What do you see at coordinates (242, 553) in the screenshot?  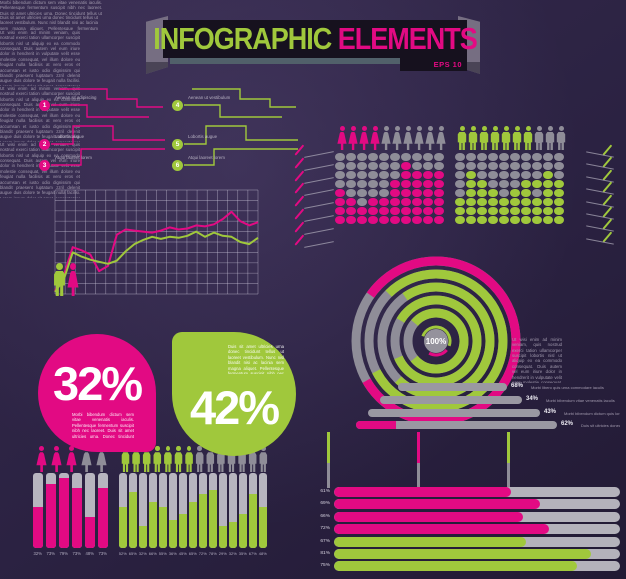 I see `vertical-bar-label: 35%` at bounding box center [242, 553].